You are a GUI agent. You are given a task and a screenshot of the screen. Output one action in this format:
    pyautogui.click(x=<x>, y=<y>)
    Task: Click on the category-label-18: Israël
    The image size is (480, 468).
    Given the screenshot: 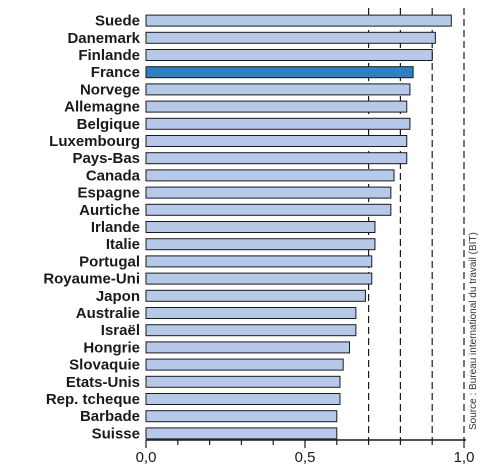 What is the action you would take?
    pyautogui.click(x=120, y=330)
    